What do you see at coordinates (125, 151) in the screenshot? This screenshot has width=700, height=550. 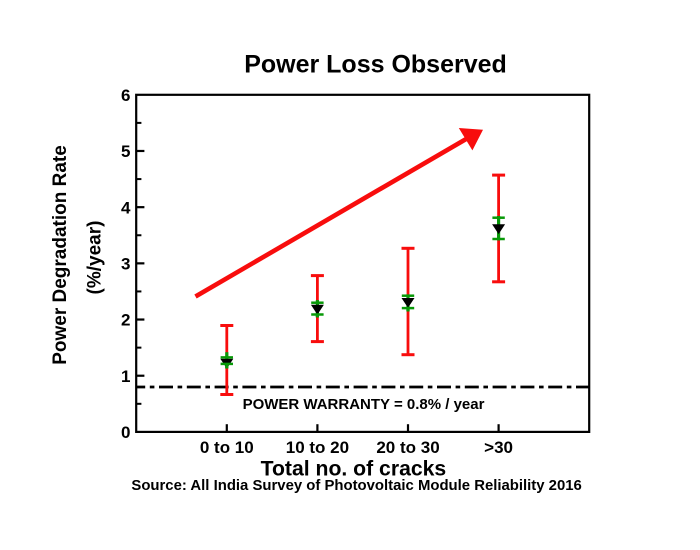 I see `svg-text: 5` at bounding box center [125, 151].